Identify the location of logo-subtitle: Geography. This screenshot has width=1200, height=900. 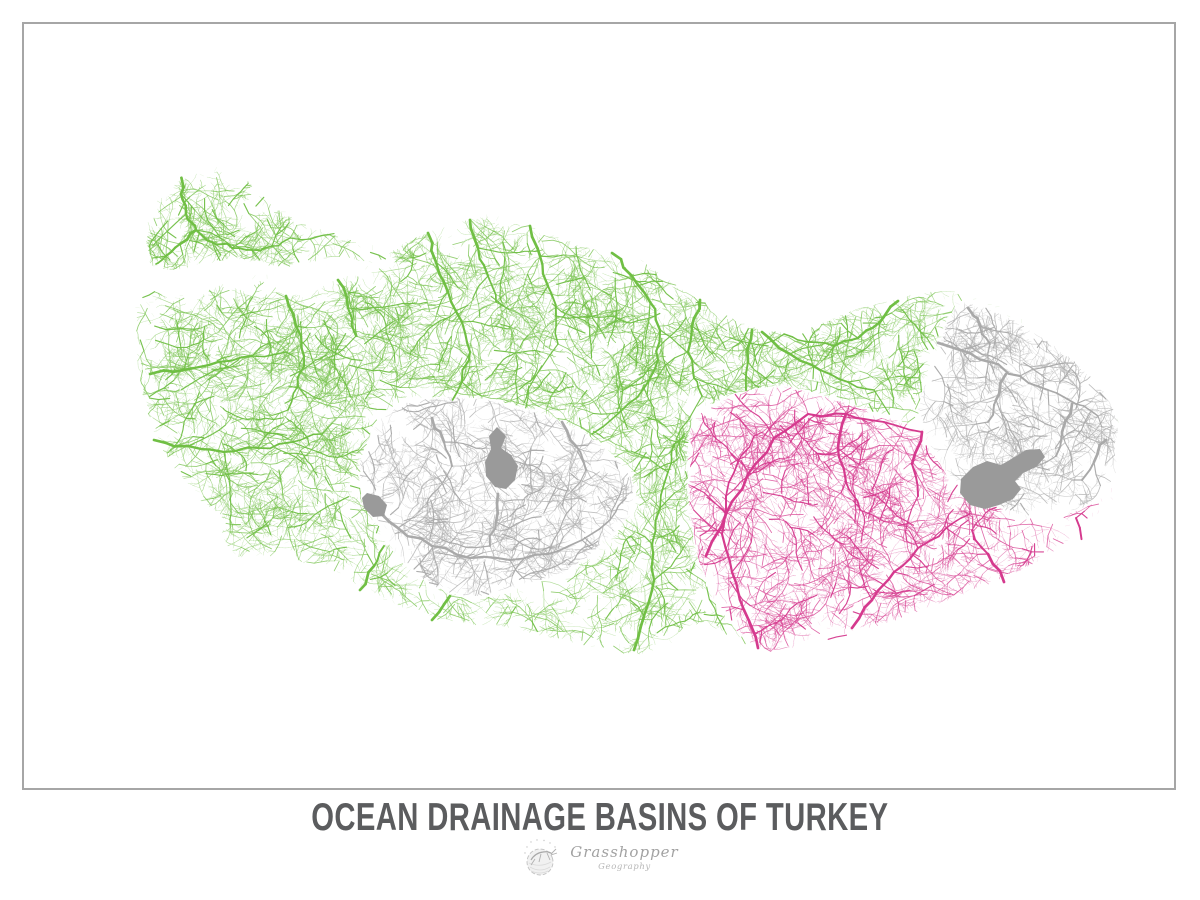
(624, 867).